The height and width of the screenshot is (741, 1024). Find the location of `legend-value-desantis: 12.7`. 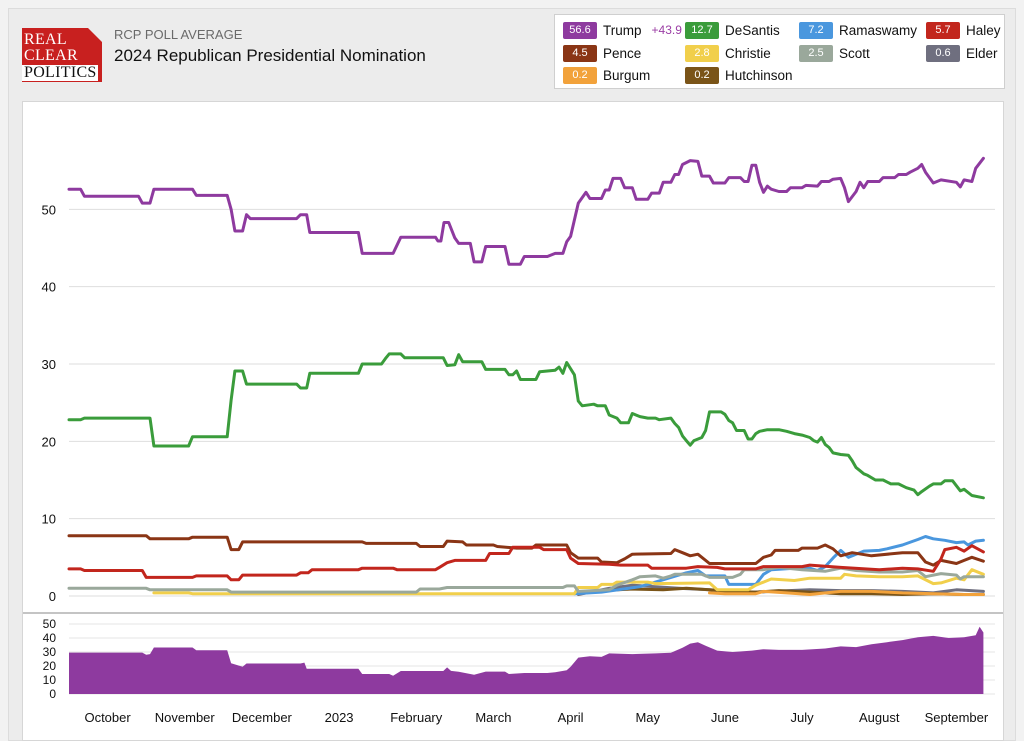

legend-value-desantis: 12.7 is located at coordinates (702, 30).